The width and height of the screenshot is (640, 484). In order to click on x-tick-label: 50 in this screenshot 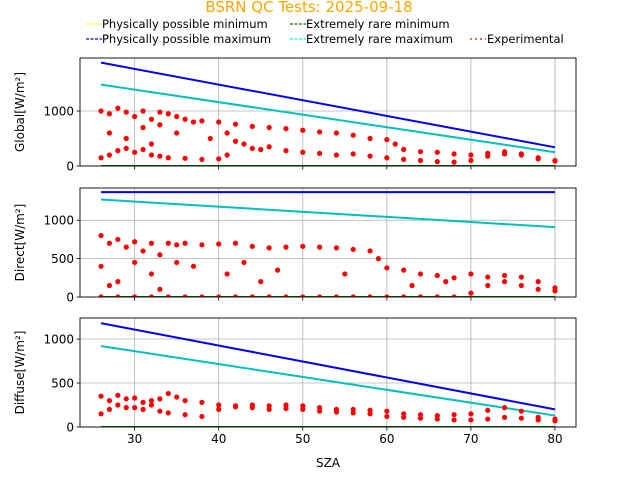, I will do `click(302, 439)`.